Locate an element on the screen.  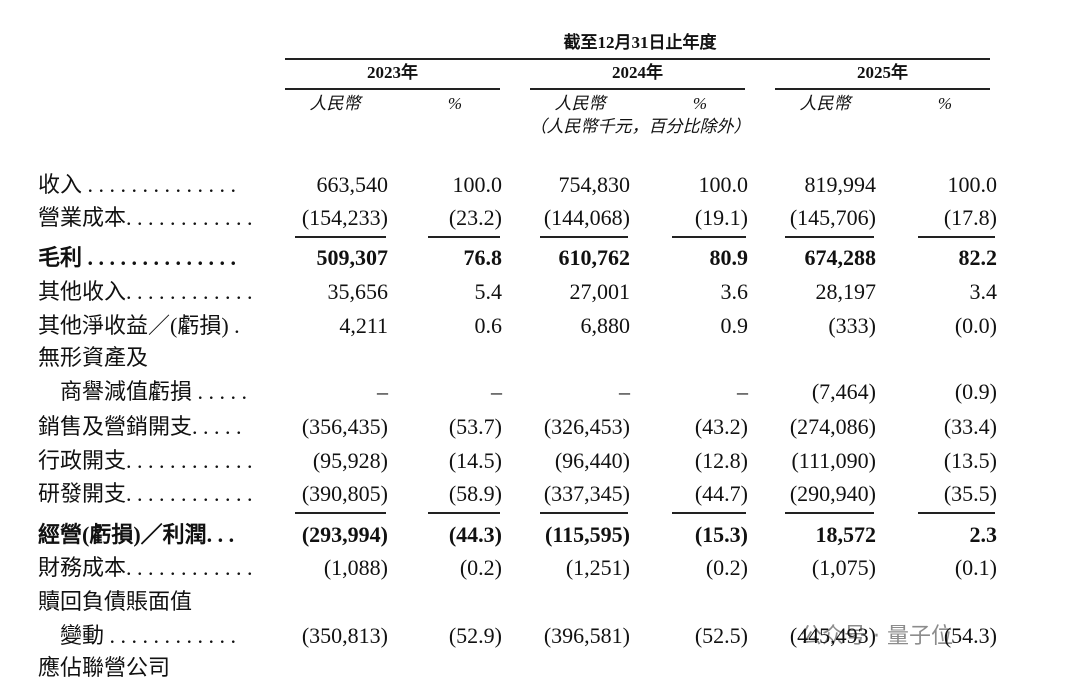
header-rule is located at coordinates (637, 59).